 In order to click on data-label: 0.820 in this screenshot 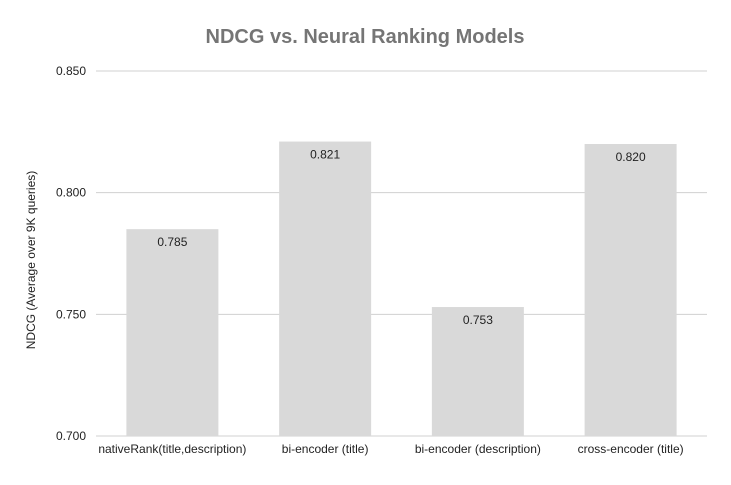, I will do `click(631, 157)`.